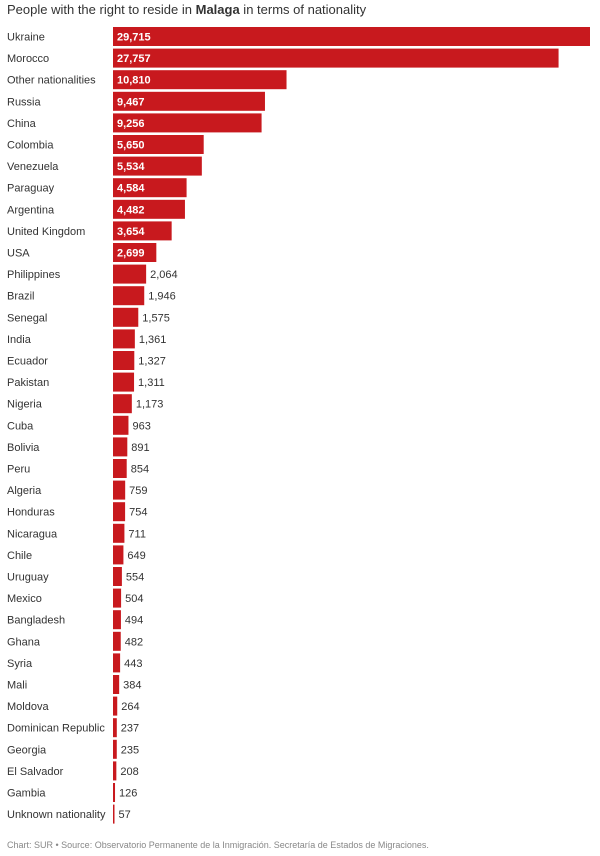 This screenshot has width=600, height=856. Describe the element at coordinates (32, 534) in the screenshot. I see `category-label-nicaragua: Nicaragua` at that location.